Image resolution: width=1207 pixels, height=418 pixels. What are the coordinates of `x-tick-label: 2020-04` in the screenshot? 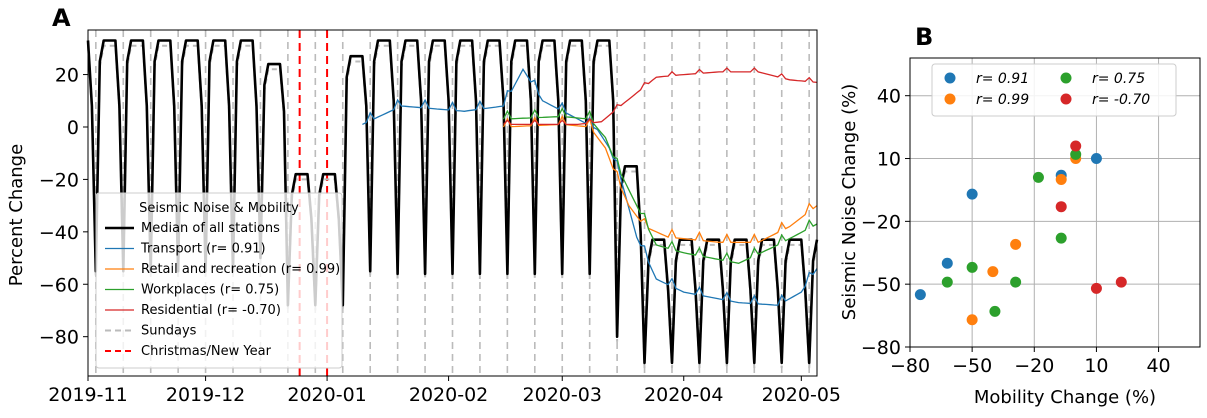 It's located at (683, 395).